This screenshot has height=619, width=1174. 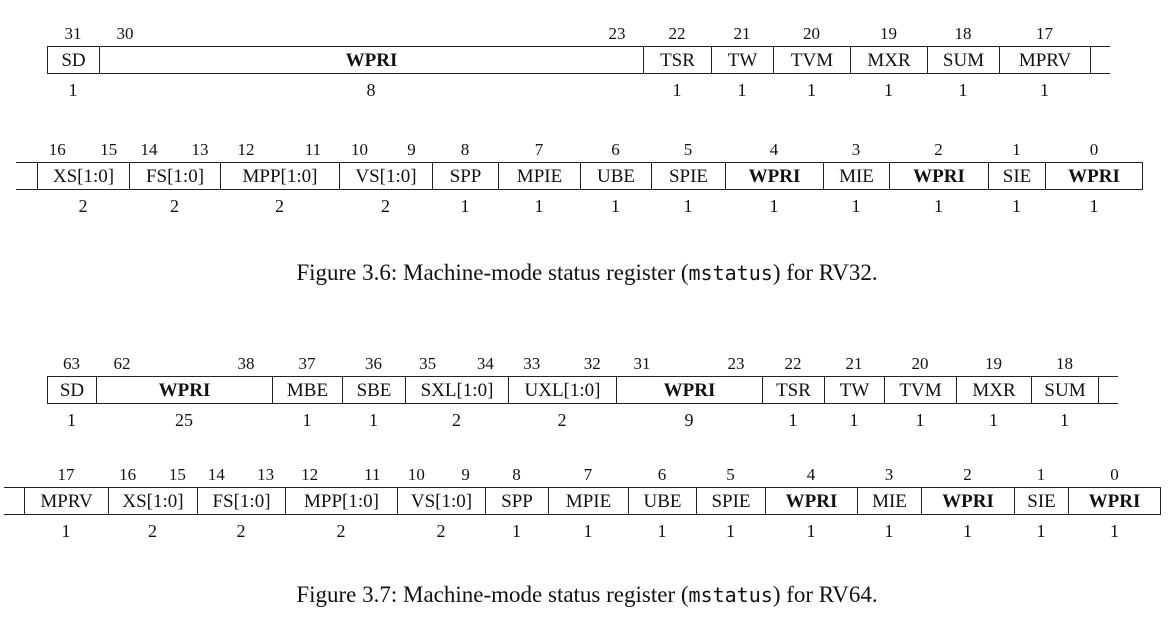 I want to click on bit-index: 7, so click(x=588, y=474).